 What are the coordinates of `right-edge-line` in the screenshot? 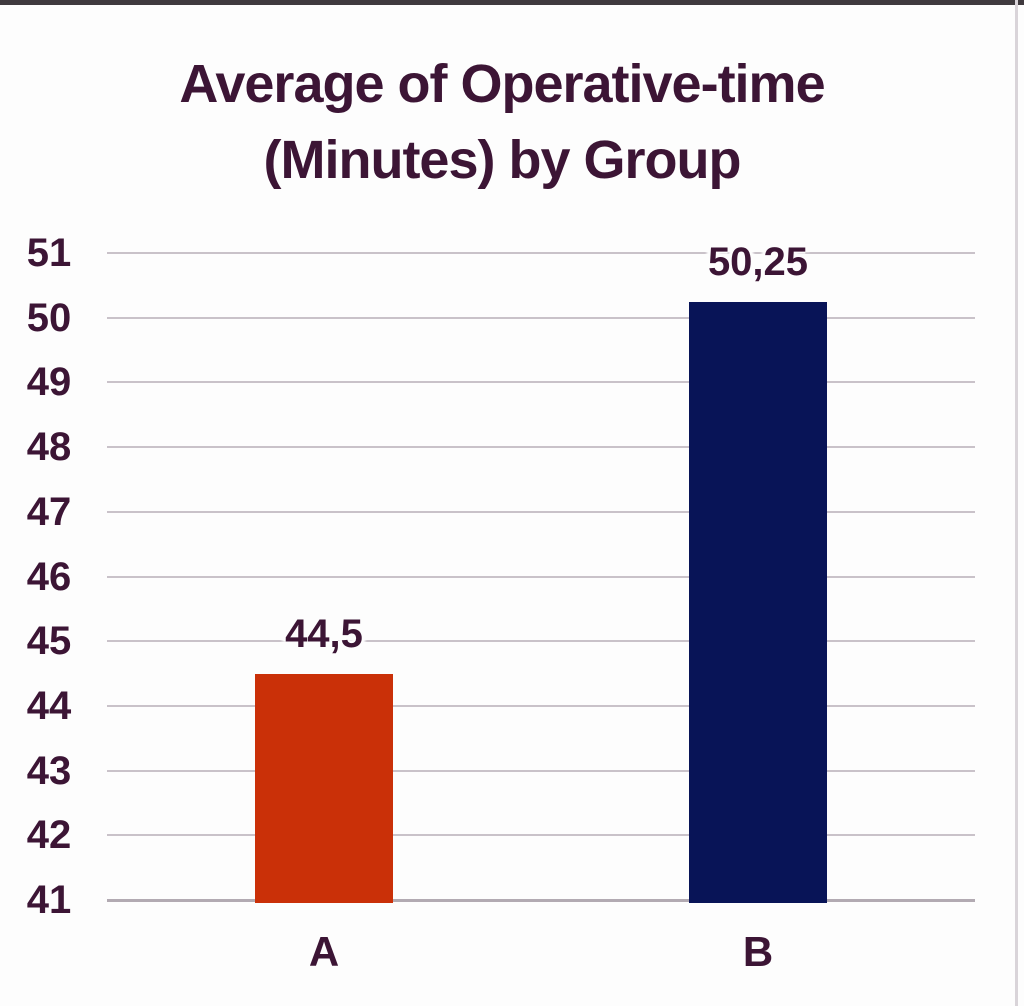 It's located at (1016, 503).